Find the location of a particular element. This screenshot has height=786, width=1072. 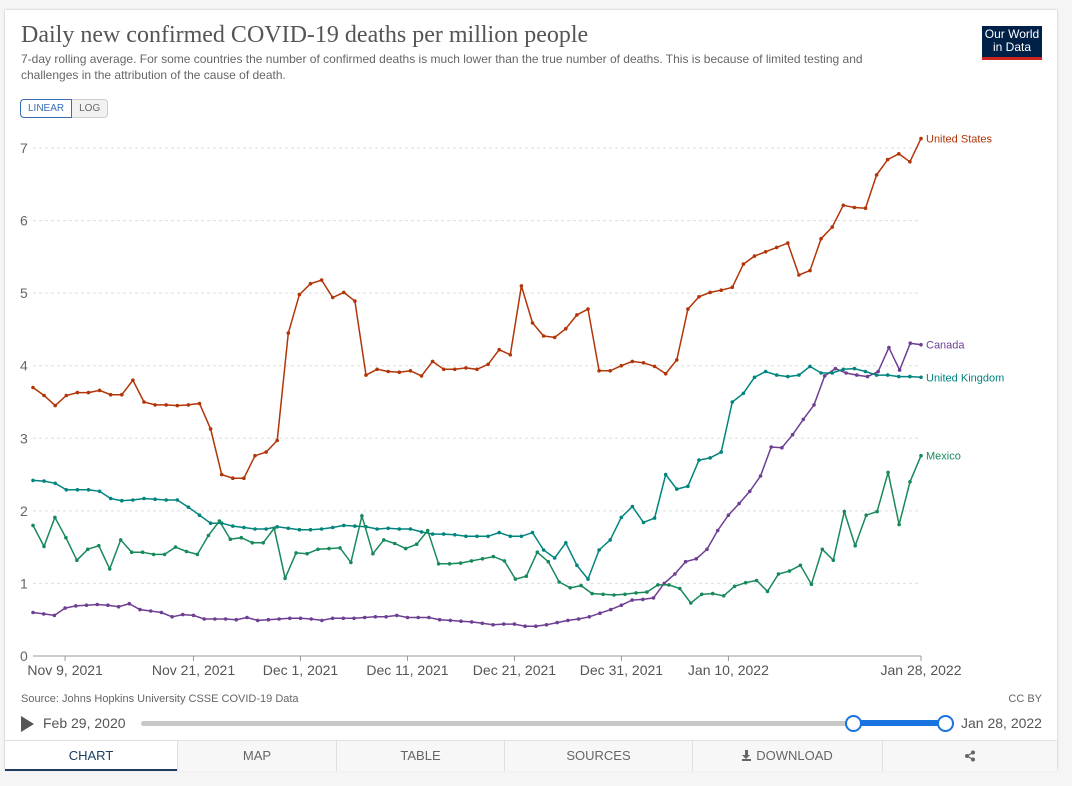

timeline-track is located at coordinates (543, 723).